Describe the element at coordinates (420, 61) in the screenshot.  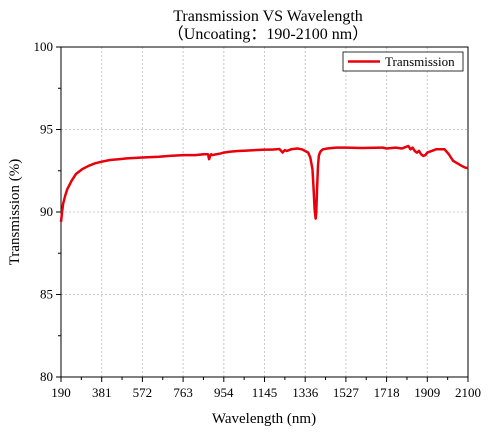
I see `legend-label: Transmission` at that location.